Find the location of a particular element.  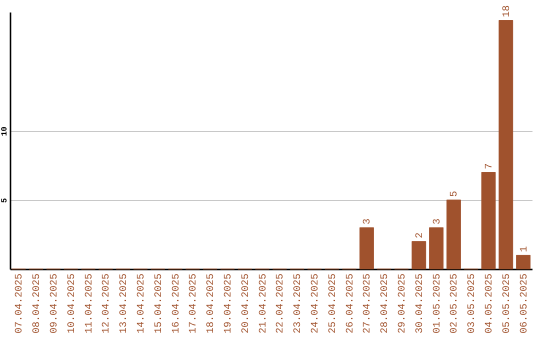

y-tick-label: 10 is located at coordinates (5, 131).